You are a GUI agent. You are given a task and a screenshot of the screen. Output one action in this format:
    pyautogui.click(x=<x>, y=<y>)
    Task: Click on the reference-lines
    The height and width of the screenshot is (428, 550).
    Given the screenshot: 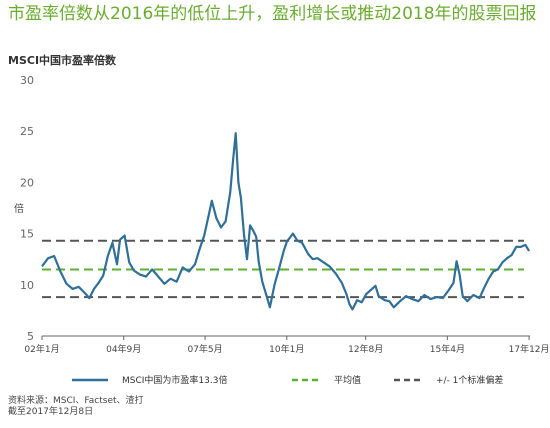 What is the action you would take?
    pyautogui.click(x=283, y=269)
    